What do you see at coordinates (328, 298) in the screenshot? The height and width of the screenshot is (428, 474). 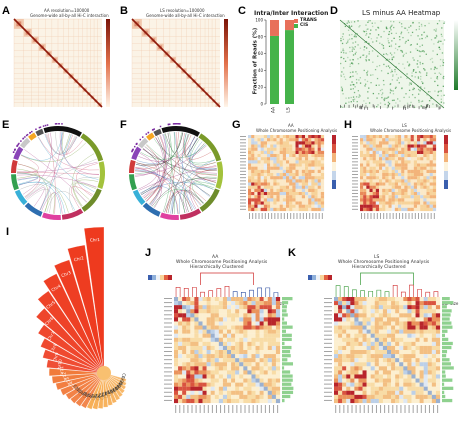 I see `clustered-row-label-mark` at bounding box center [328, 298].